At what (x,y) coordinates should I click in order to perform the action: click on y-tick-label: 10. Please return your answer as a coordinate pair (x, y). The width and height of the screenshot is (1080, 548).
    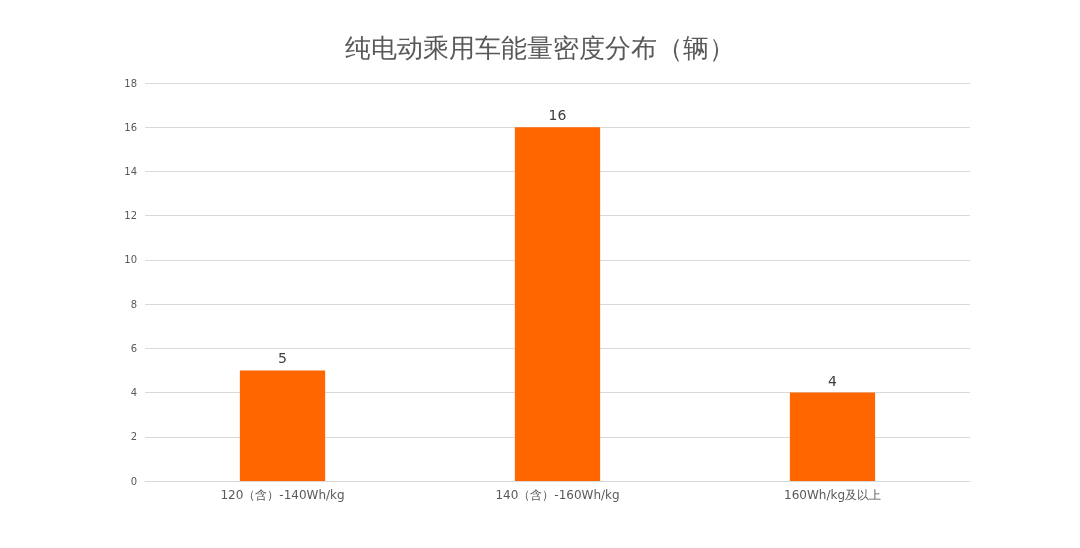
    Looking at the image, I should click on (130, 260).